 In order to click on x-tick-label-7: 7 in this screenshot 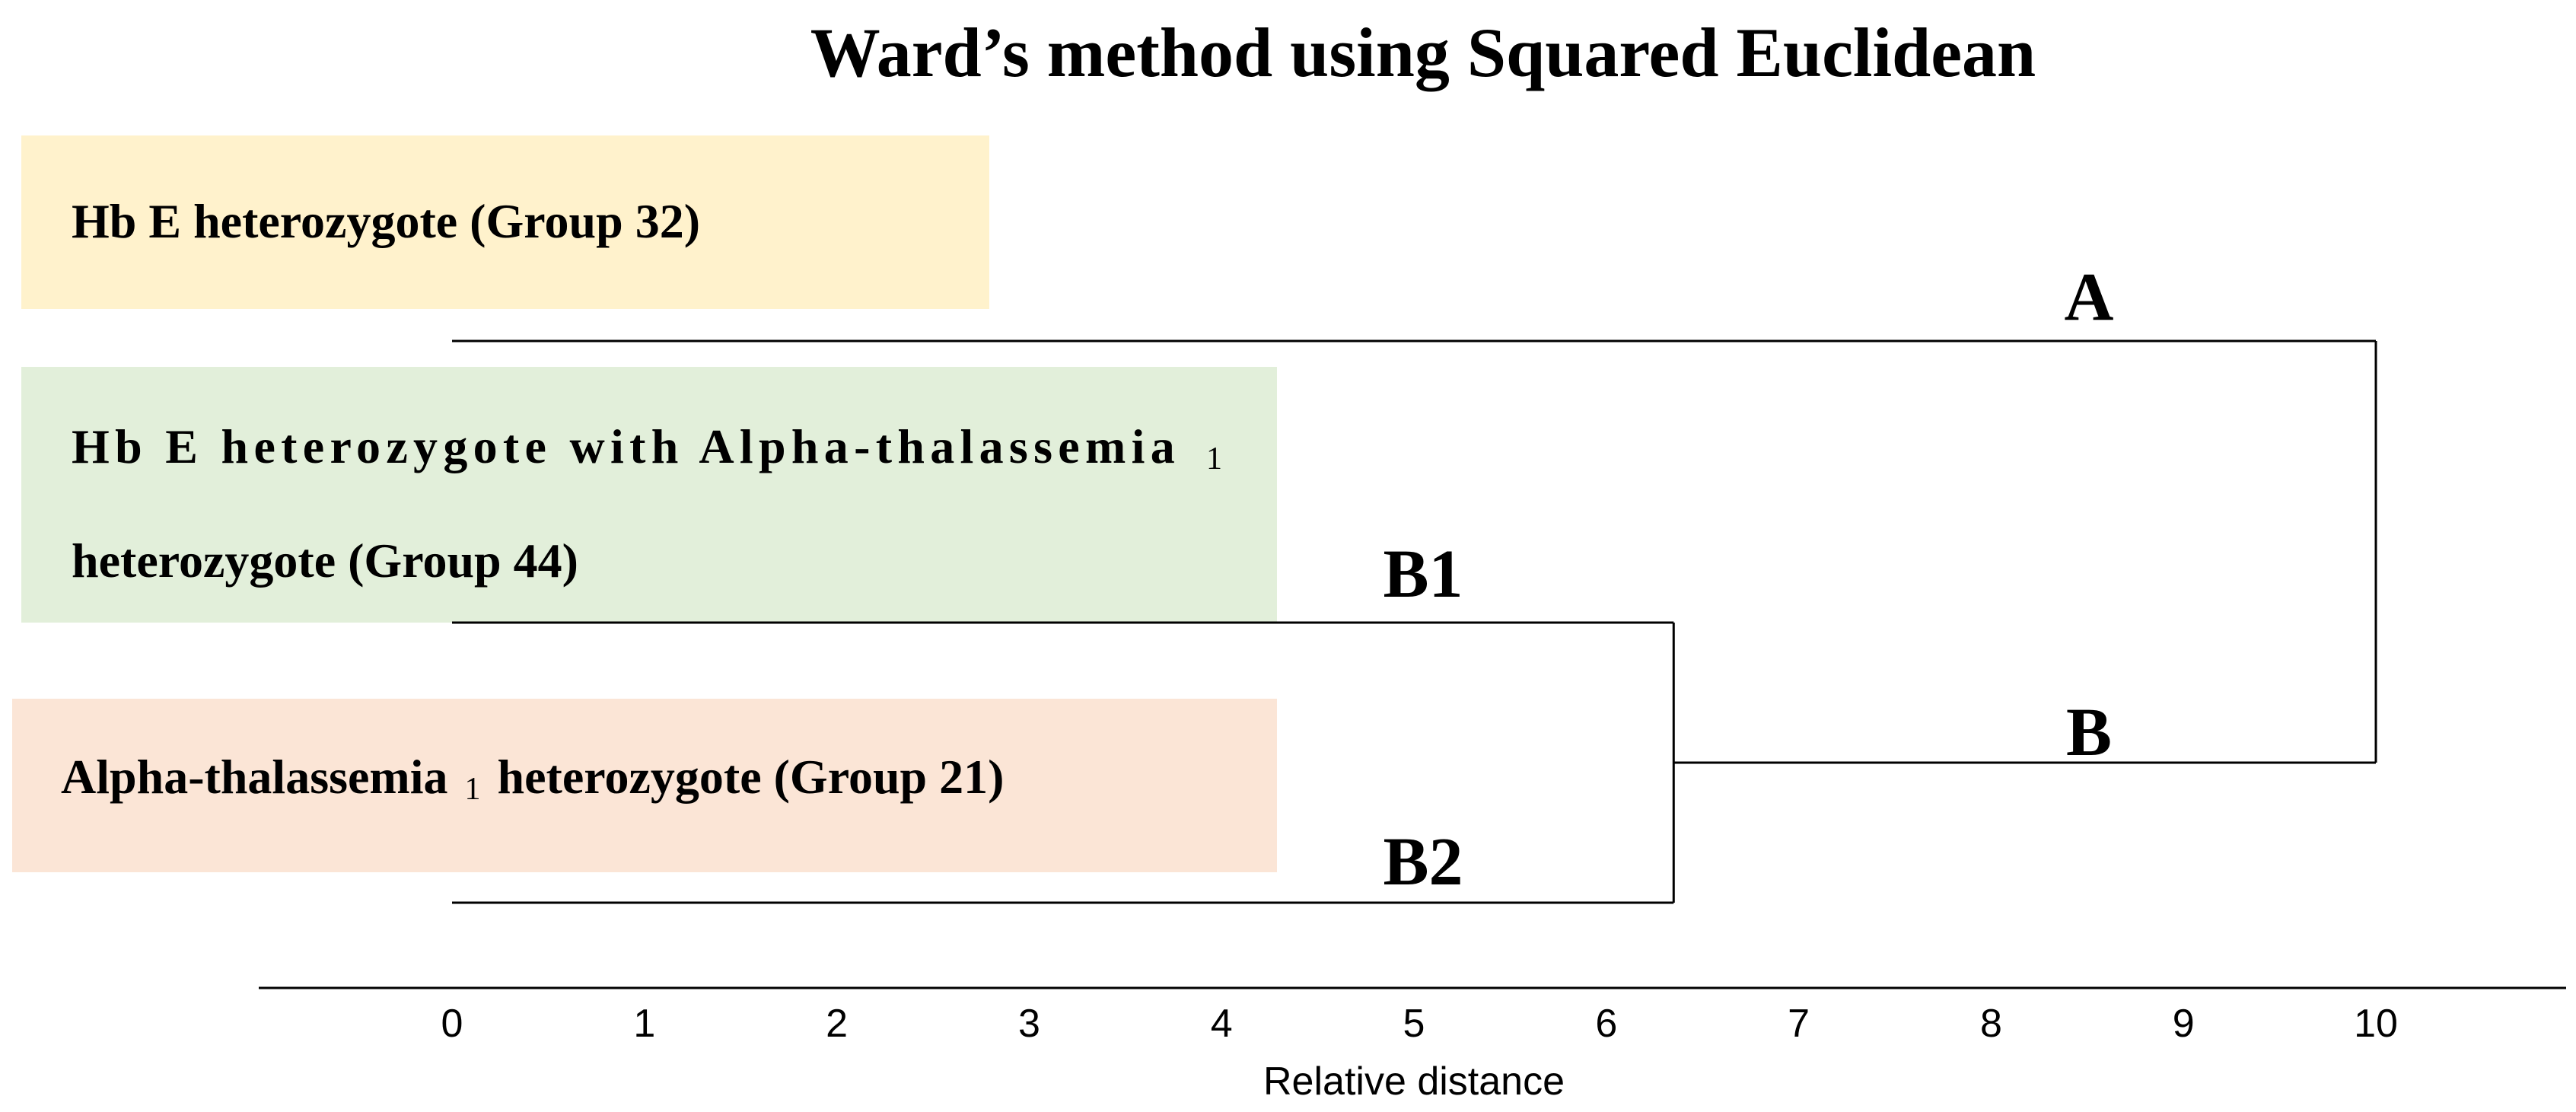, I will do `click(1799, 1024)`.